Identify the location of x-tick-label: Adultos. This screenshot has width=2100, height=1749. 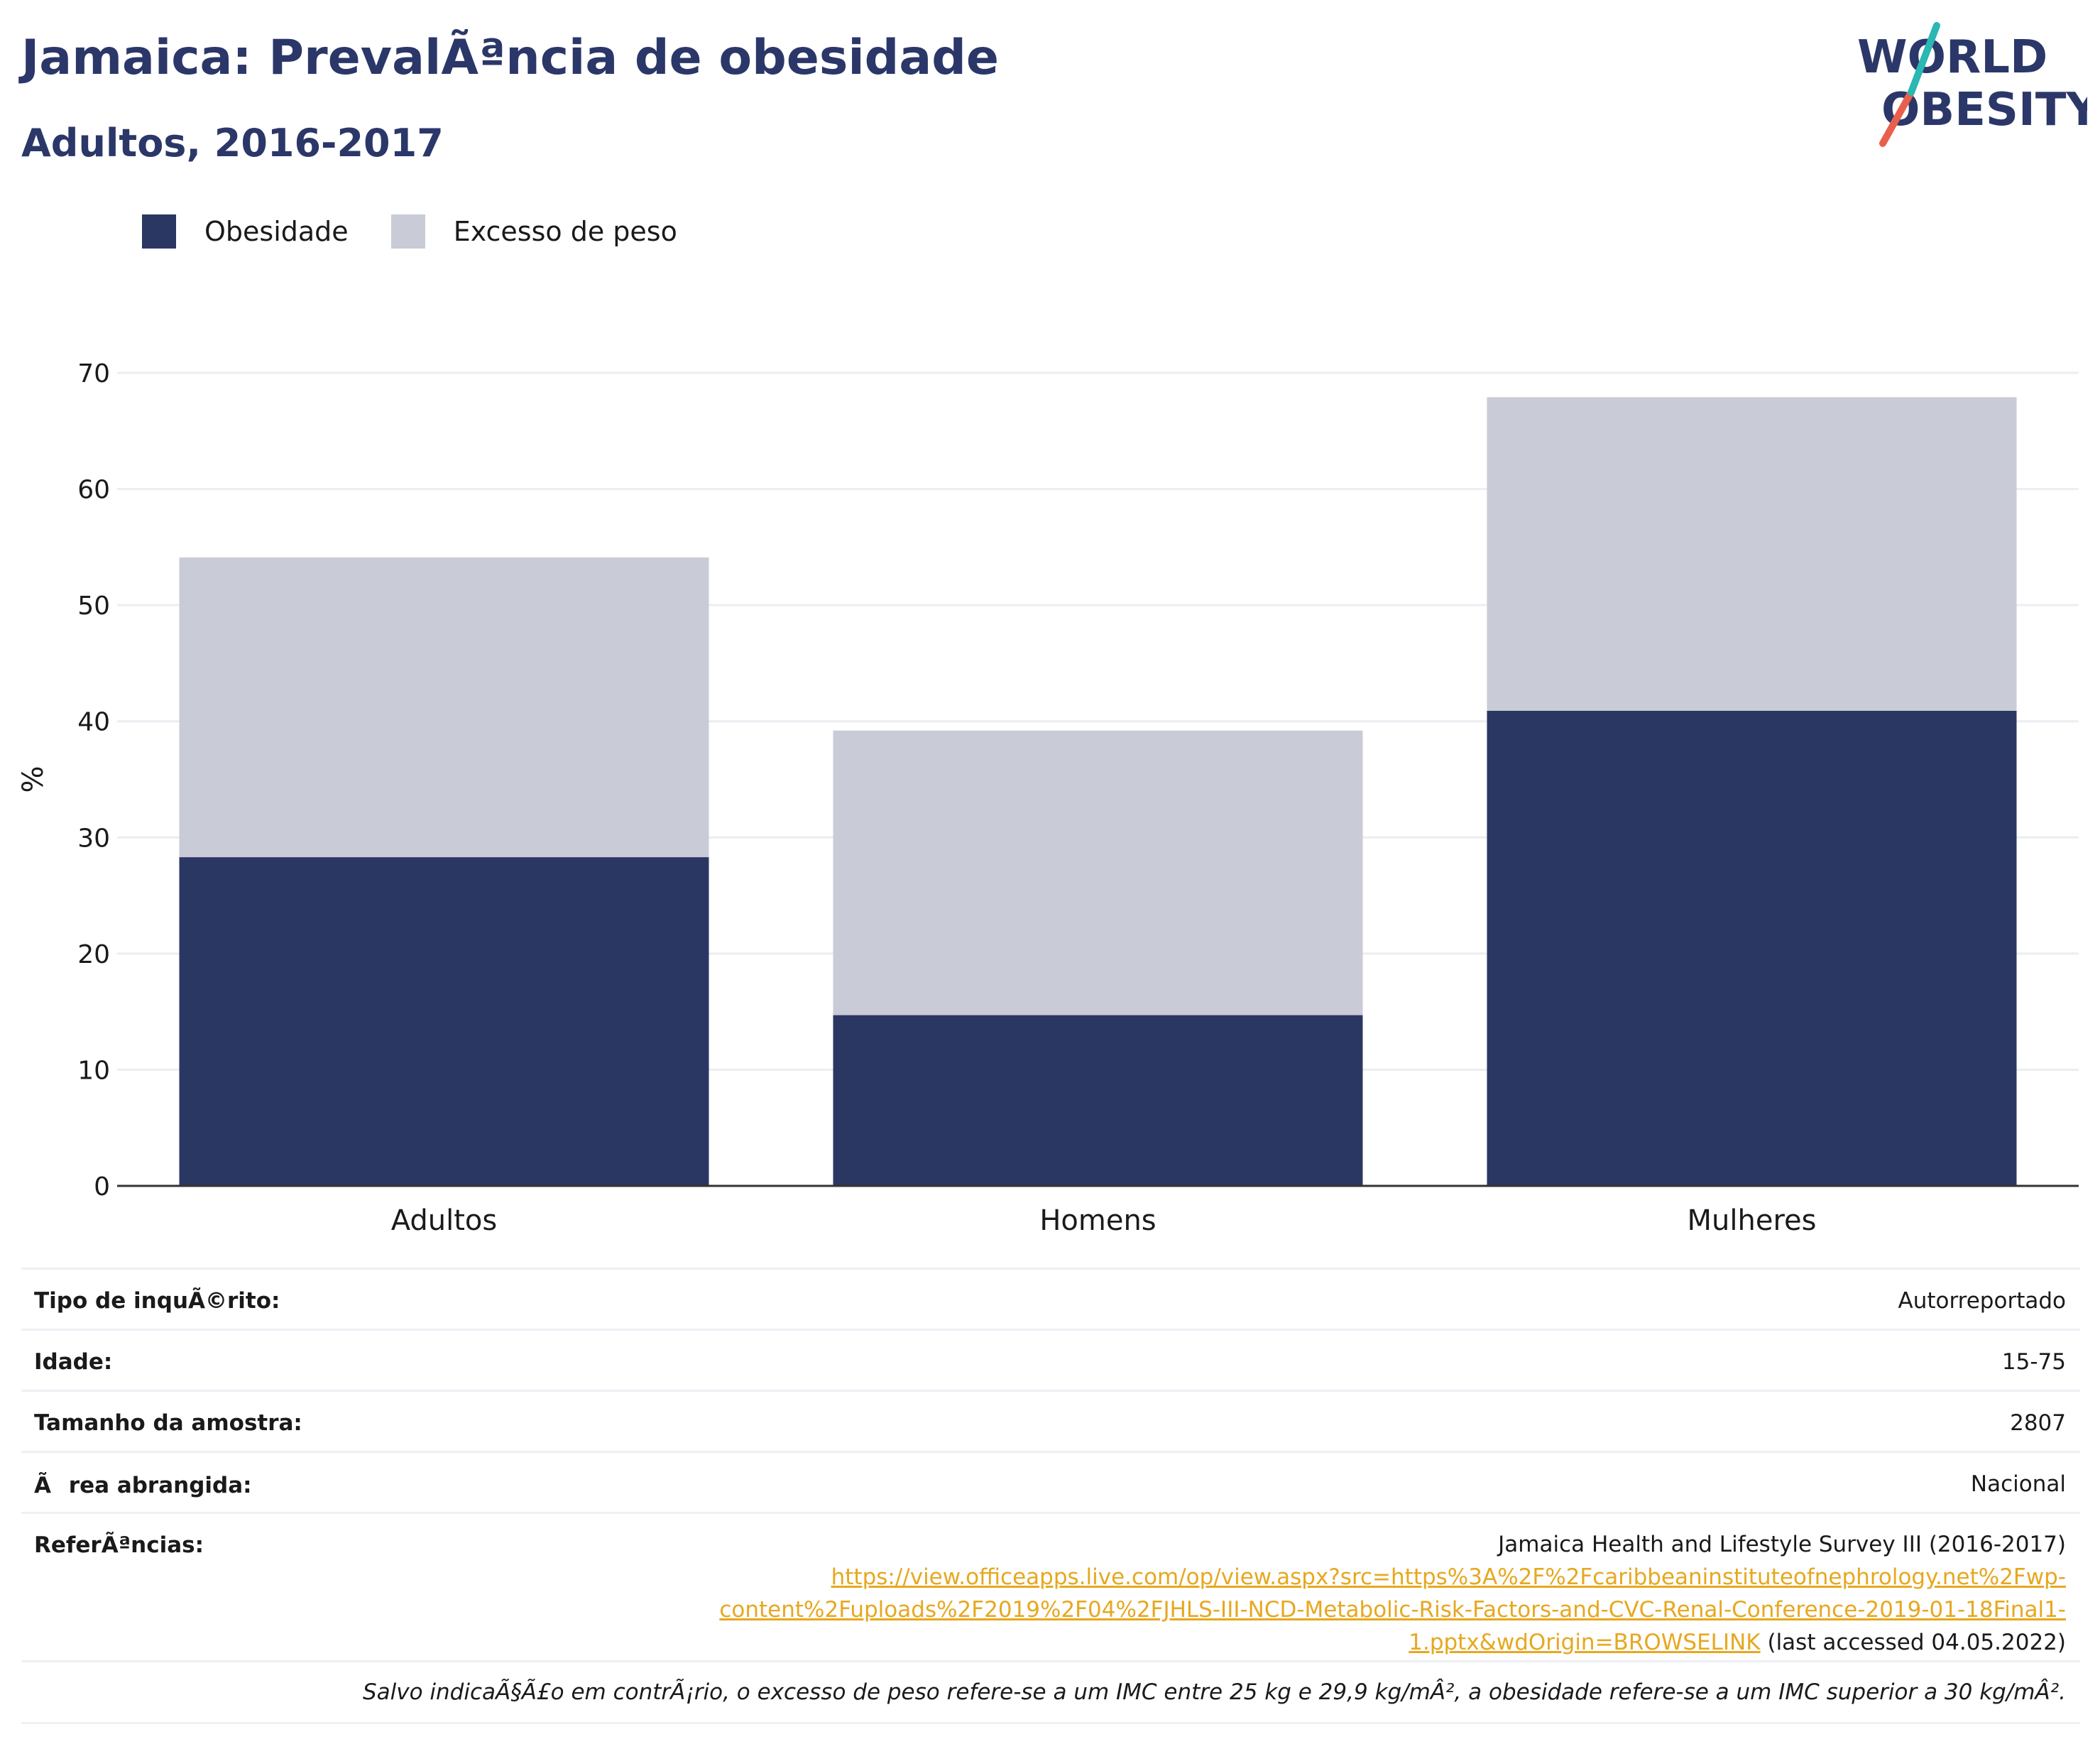
(444, 1220).